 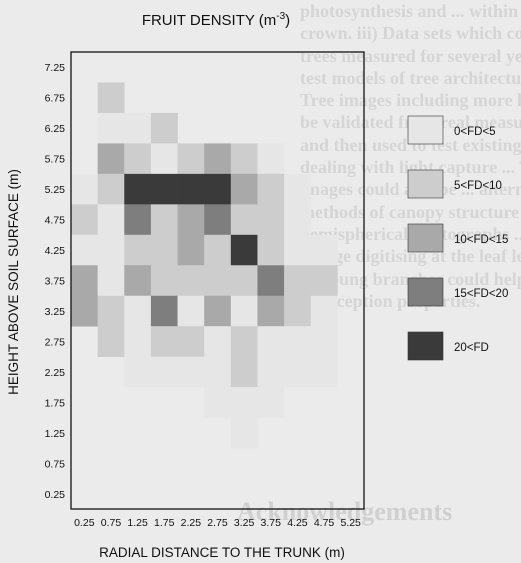 I want to click on x-tick-label: 0.25, so click(x=84, y=523).